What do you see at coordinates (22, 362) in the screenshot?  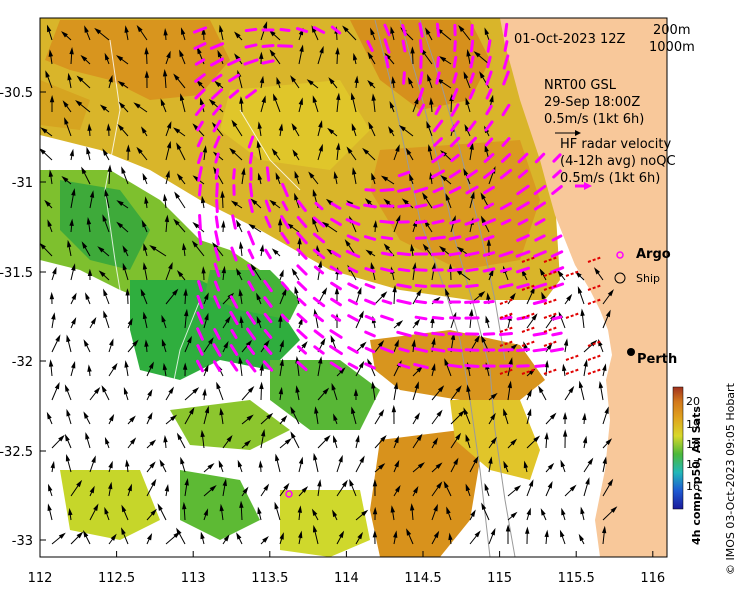 I see `y-tick-label: -32` at bounding box center [22, 362].